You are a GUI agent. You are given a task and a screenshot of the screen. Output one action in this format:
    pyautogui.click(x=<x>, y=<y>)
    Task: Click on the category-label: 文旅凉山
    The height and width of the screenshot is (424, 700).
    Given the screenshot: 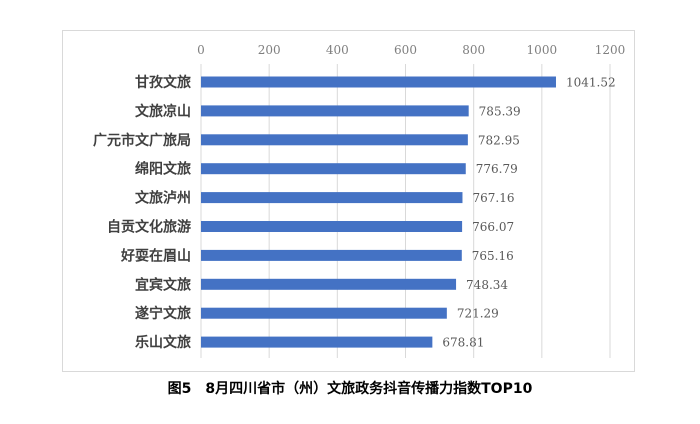 What is the action you would take?
    pyautogui.click(x=163, y=111)
    